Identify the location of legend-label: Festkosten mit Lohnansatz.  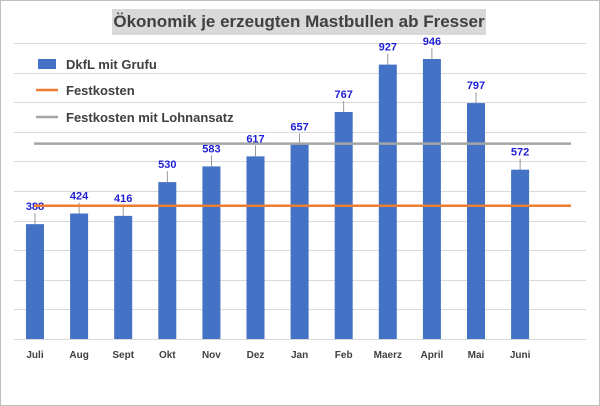
(150, 117).